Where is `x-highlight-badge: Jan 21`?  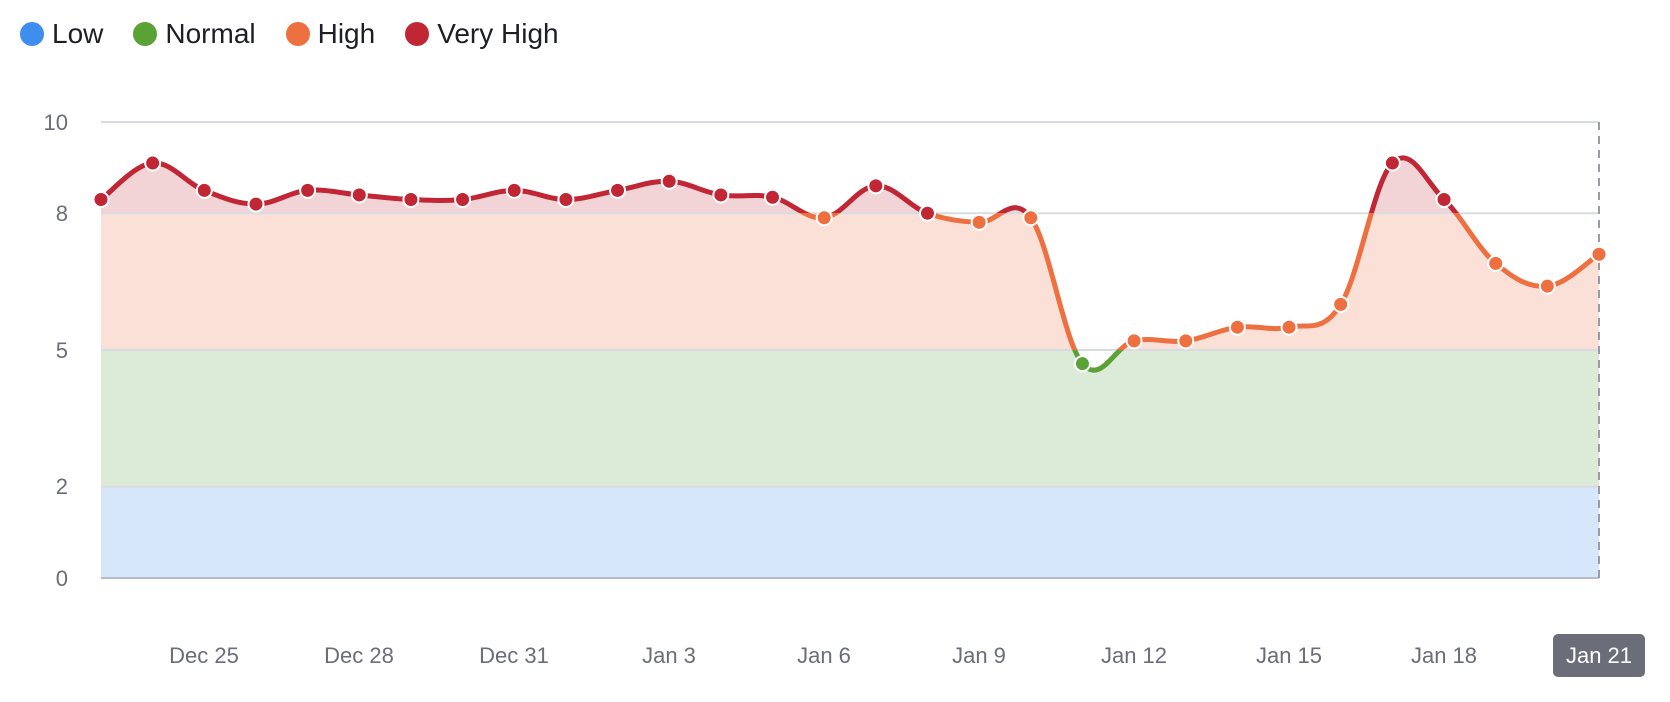
x-highlight-badge: Jan 21 is located at coordinates (1599, 655).